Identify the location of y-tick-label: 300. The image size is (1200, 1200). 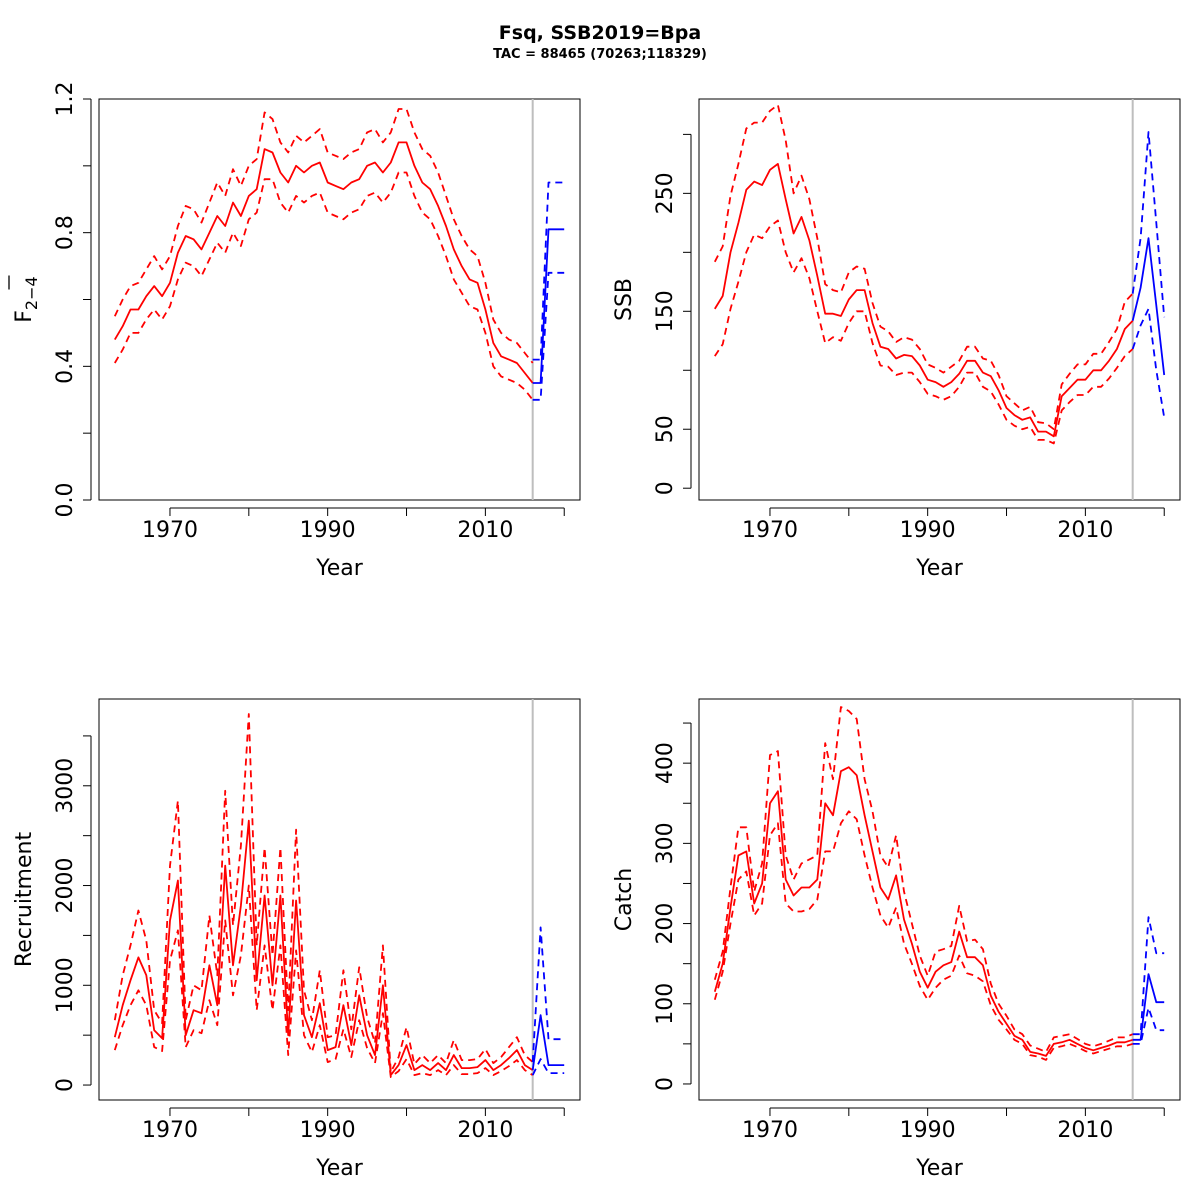
(665, 843).